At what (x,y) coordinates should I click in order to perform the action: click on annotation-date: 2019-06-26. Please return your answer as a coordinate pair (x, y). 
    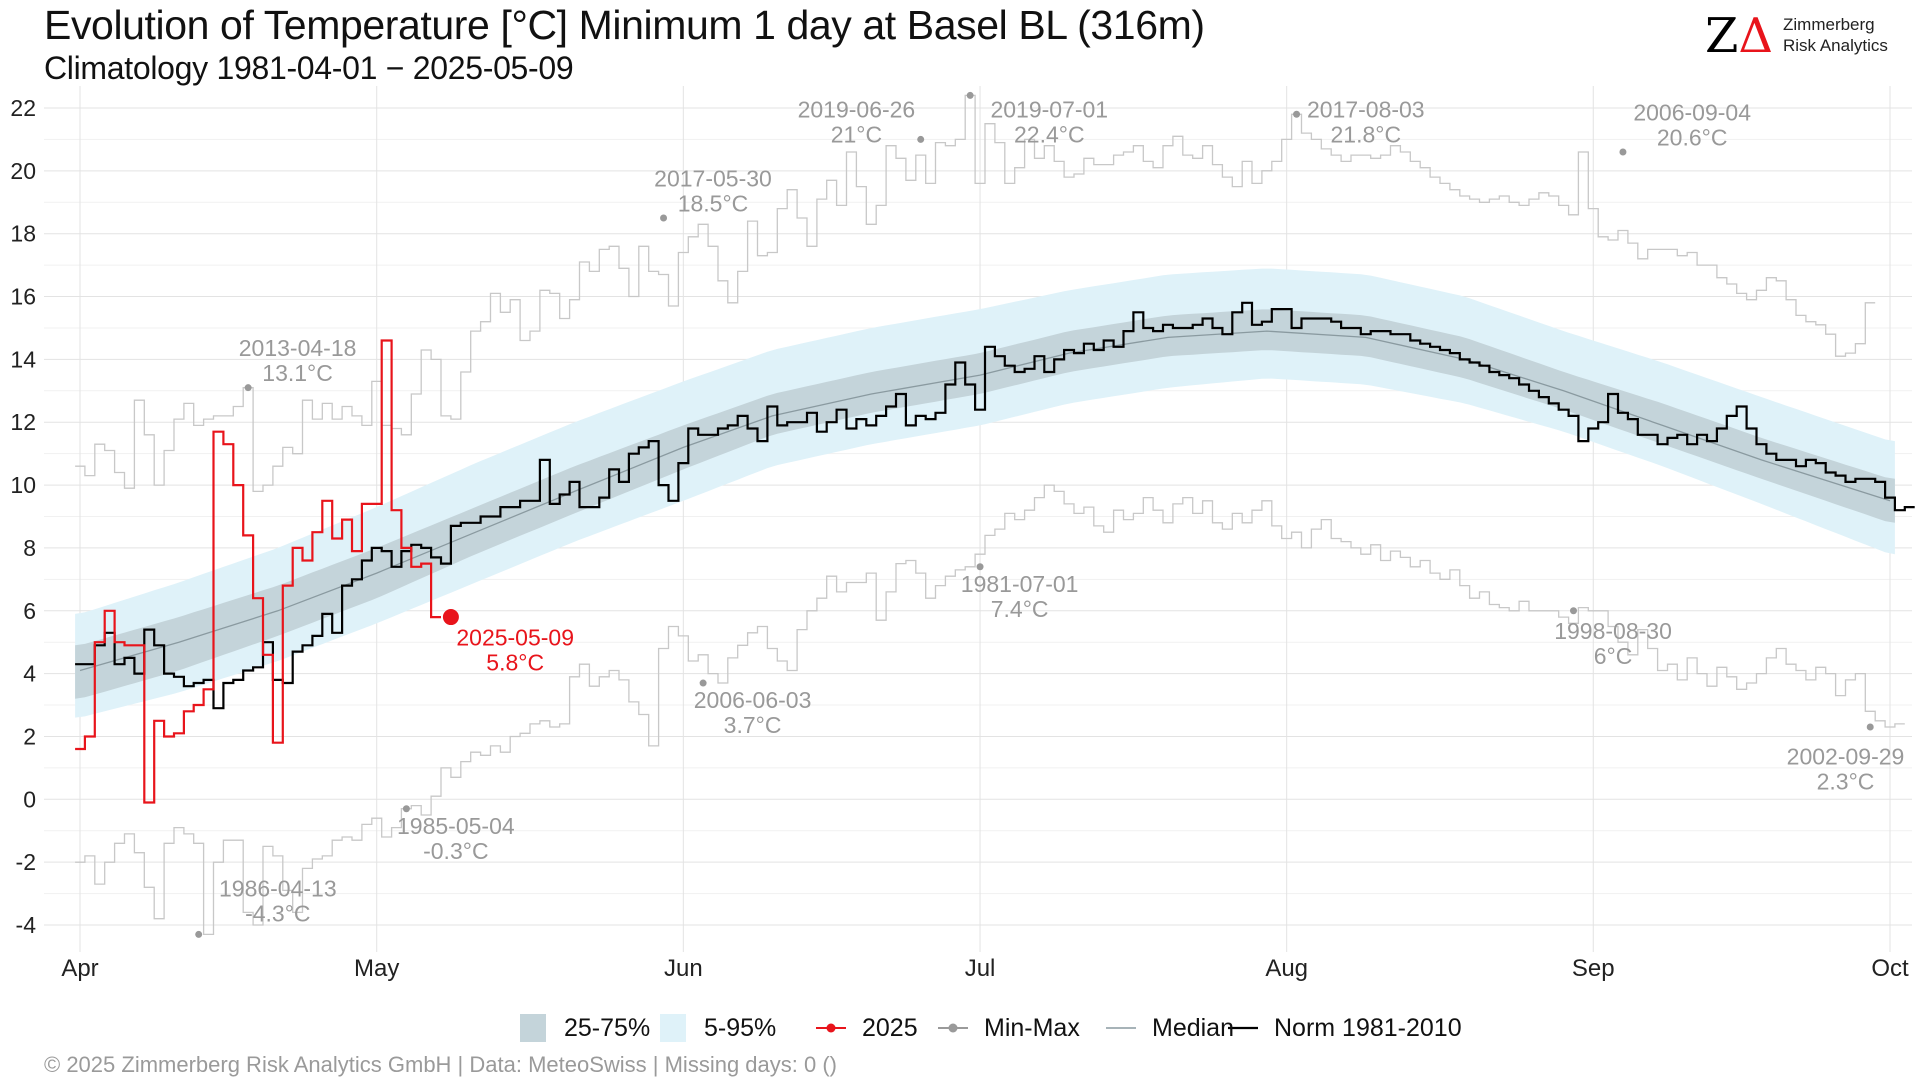
    Looking at the image, I should click on (857, 109).